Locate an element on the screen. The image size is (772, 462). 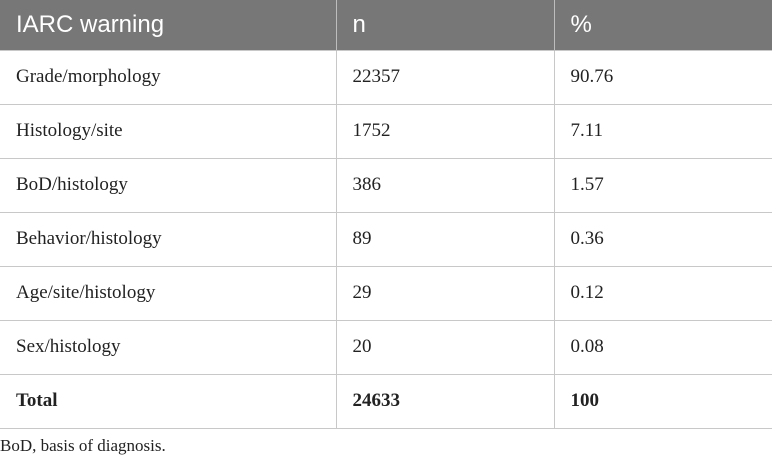
cell-percent: 90.76 is located at coordinates (663, 76).